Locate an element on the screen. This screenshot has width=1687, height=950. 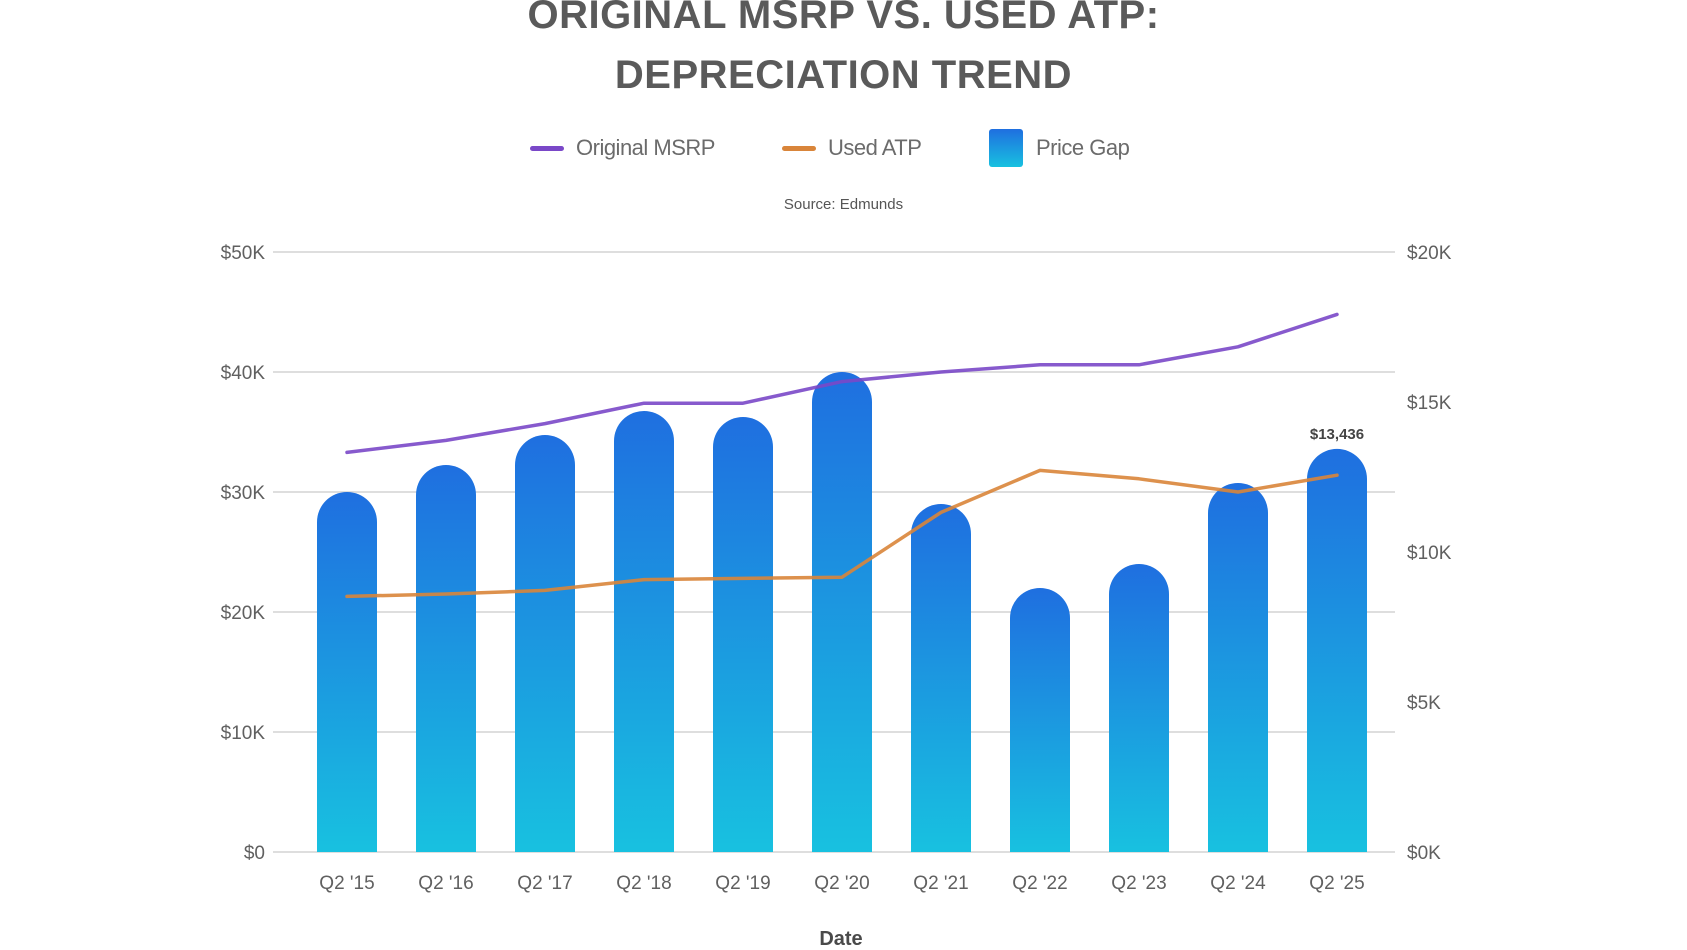
legend-item-price-gap: Price Gap is located at coordinates (1059, 148).